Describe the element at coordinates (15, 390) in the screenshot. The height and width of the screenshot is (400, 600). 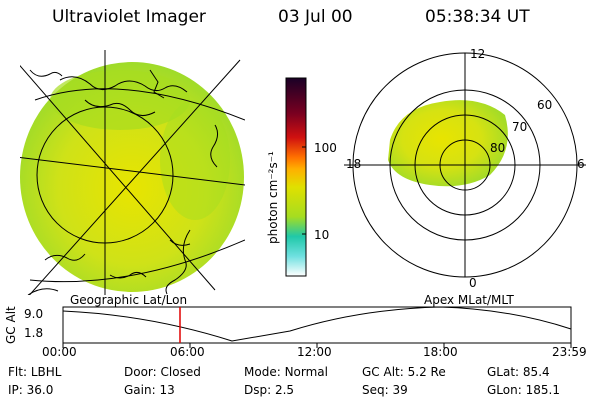
I see `ip-label: IP:` at that location.